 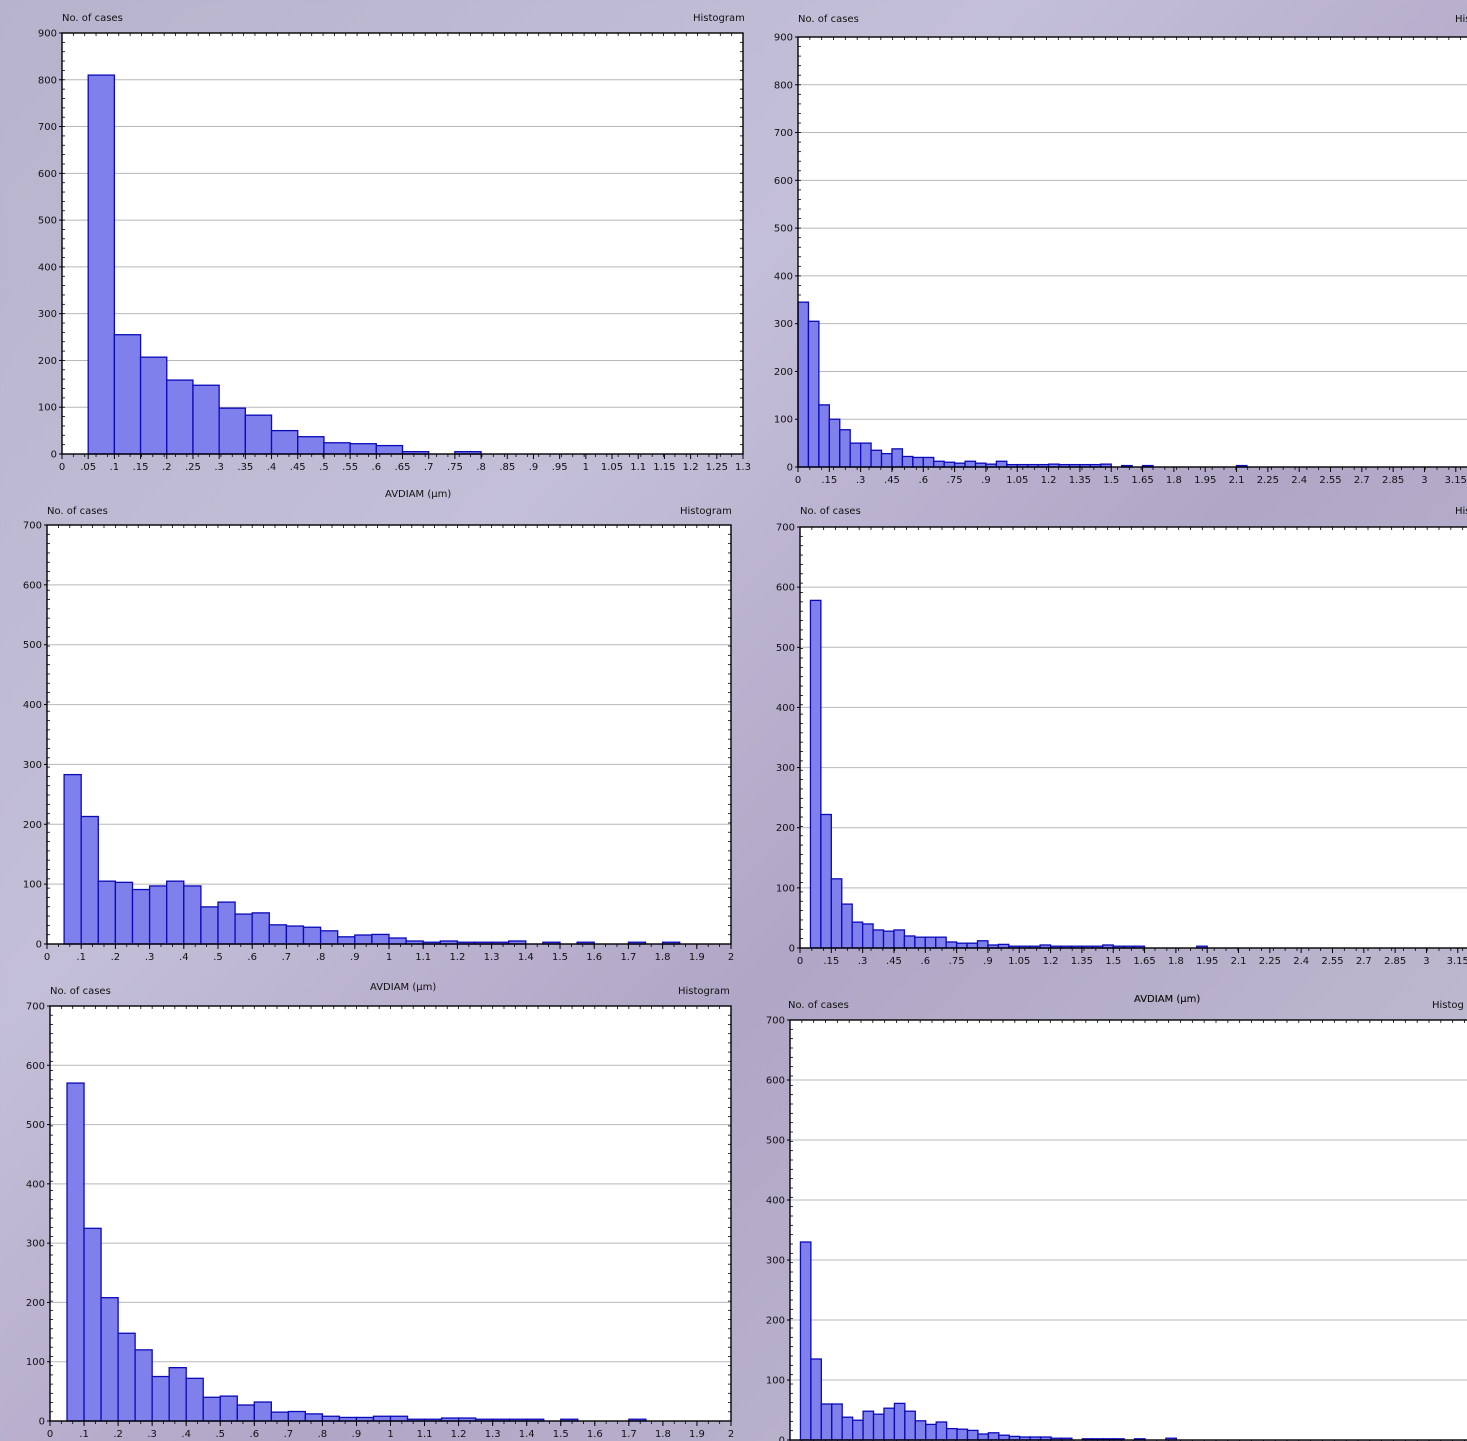 What do you see at coordinates (697, 957) in the screenshot?
I see `x-tick-label: 1.9` at bounding box center [697, 957].